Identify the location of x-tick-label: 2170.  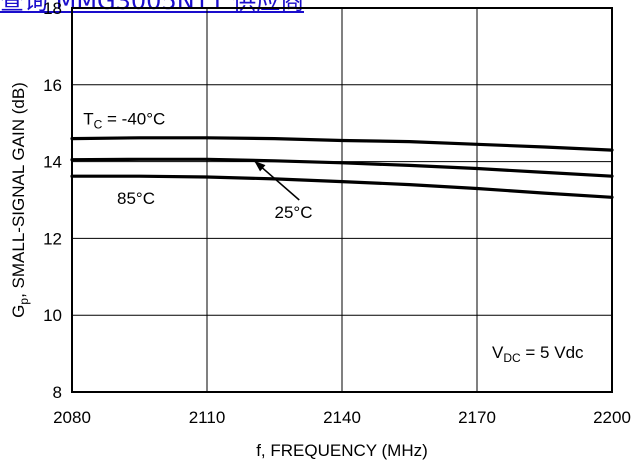
(477, 417).